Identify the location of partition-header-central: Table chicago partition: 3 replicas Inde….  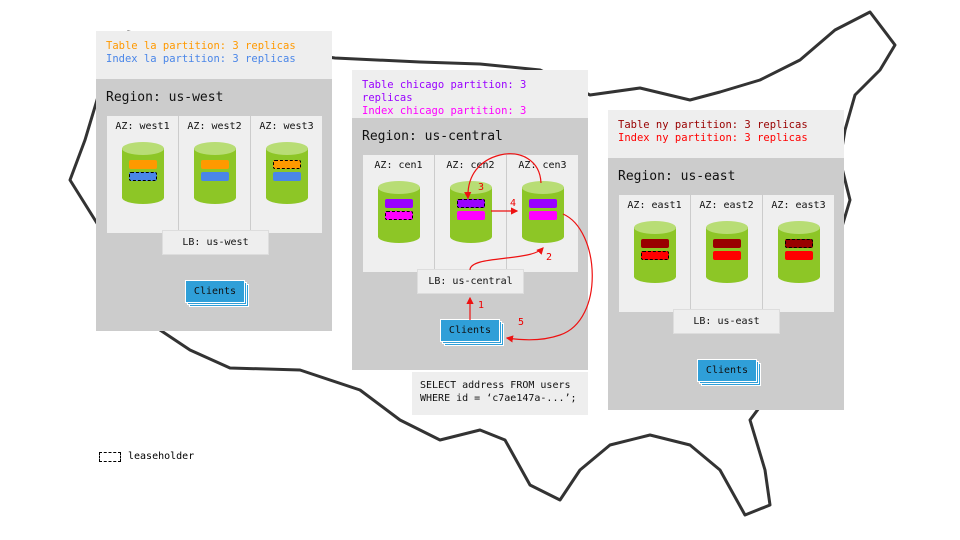
(470, 100).